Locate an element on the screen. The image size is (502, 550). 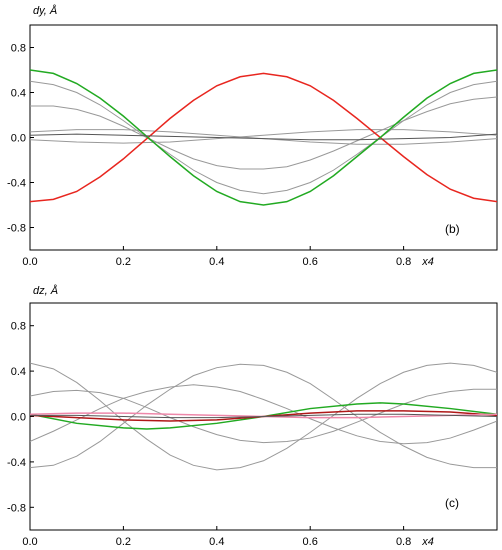
y-axis-label: dy, Å is located at coordinates (45, 10).